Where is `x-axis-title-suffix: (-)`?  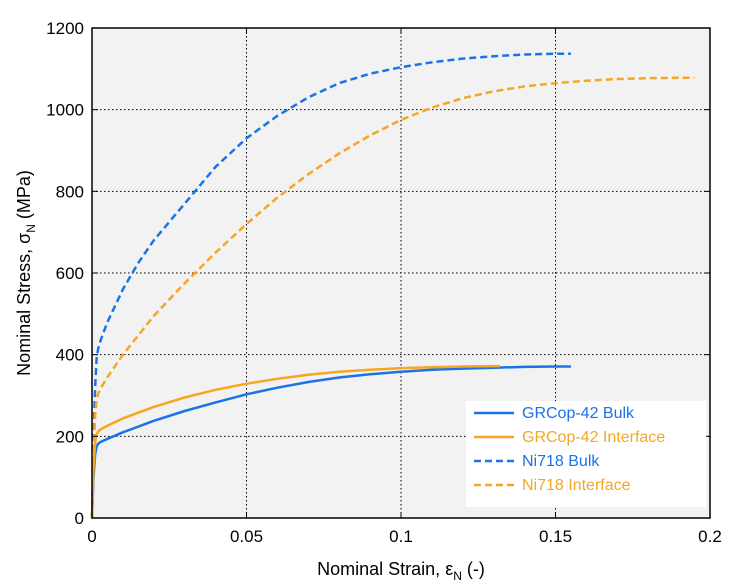 x-axis-title-suffix: (-) is located at coordinates (473, 569).